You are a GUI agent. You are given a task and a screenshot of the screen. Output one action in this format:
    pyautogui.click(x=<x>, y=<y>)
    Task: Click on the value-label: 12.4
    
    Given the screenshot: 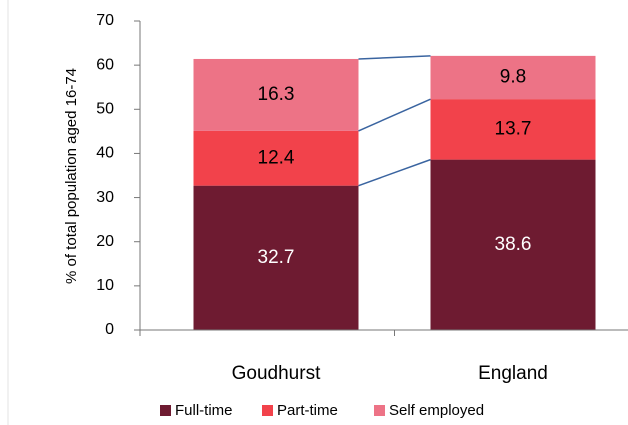 What is the action you would take?
    pyautogui.click(x=276, y=157)
    